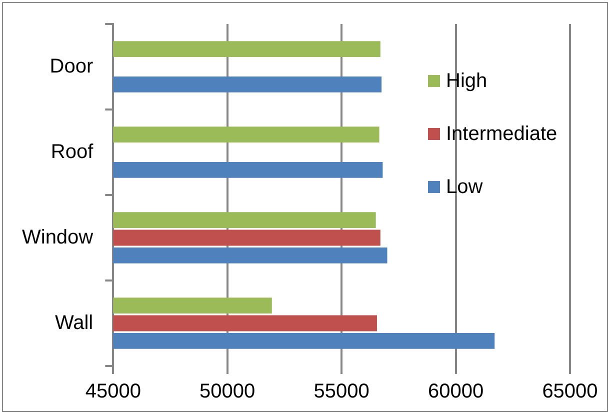 The width and height of the screenshot is (614, 418). What do you see at coordinates (456, 391) in the screenshot?
I see `x-tick-label: 60000` at bounding box center [456, 391].